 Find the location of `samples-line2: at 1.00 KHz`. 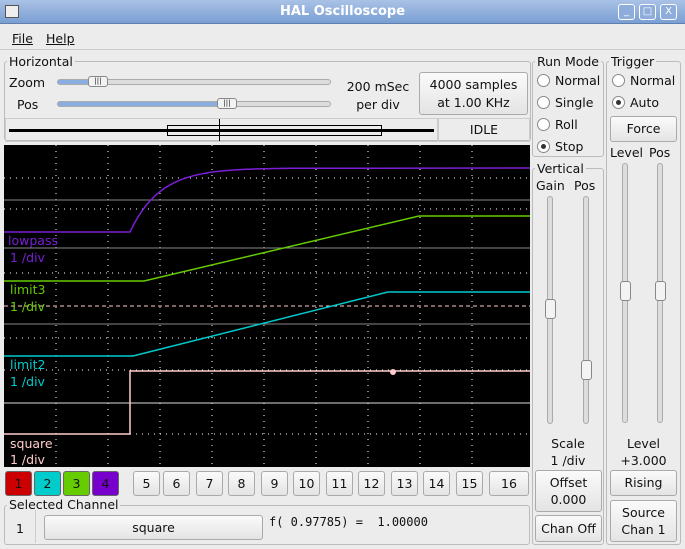

samples-line2: at 1.00 KHz is located at coordinates (473, 102).